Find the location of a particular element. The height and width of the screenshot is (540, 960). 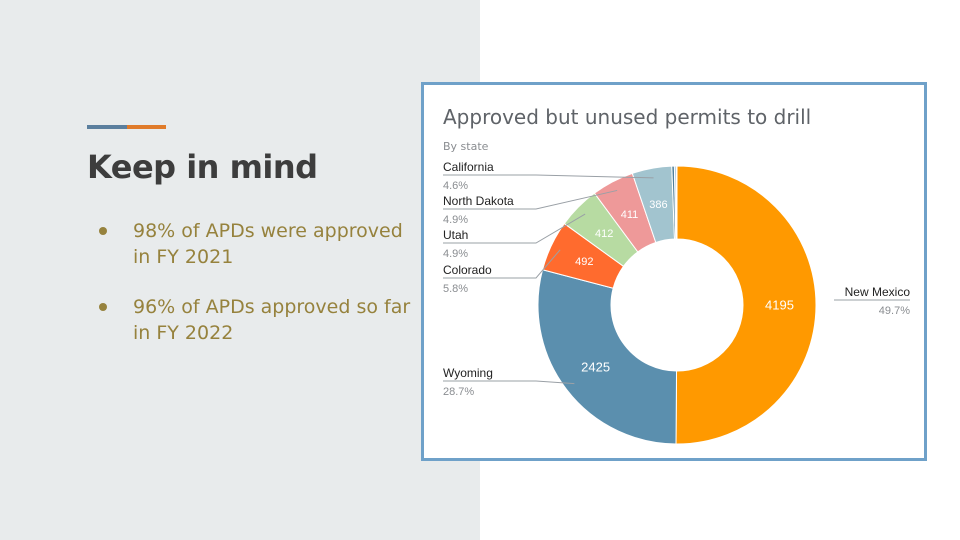

callout-label: Colorado is located at coordinates (467, 270).